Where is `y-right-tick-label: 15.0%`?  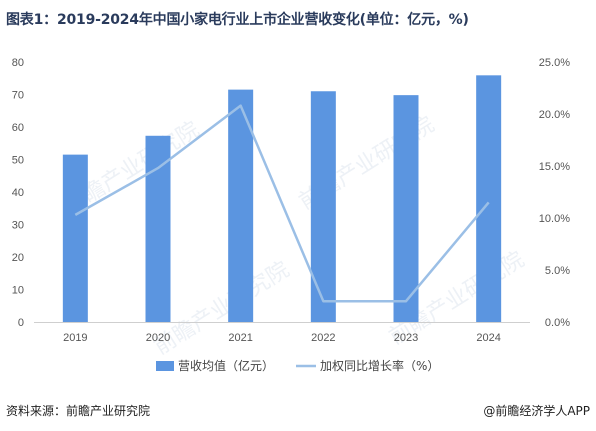
y-right-tick-label: 15.0% is located at coordinates (554, 167).